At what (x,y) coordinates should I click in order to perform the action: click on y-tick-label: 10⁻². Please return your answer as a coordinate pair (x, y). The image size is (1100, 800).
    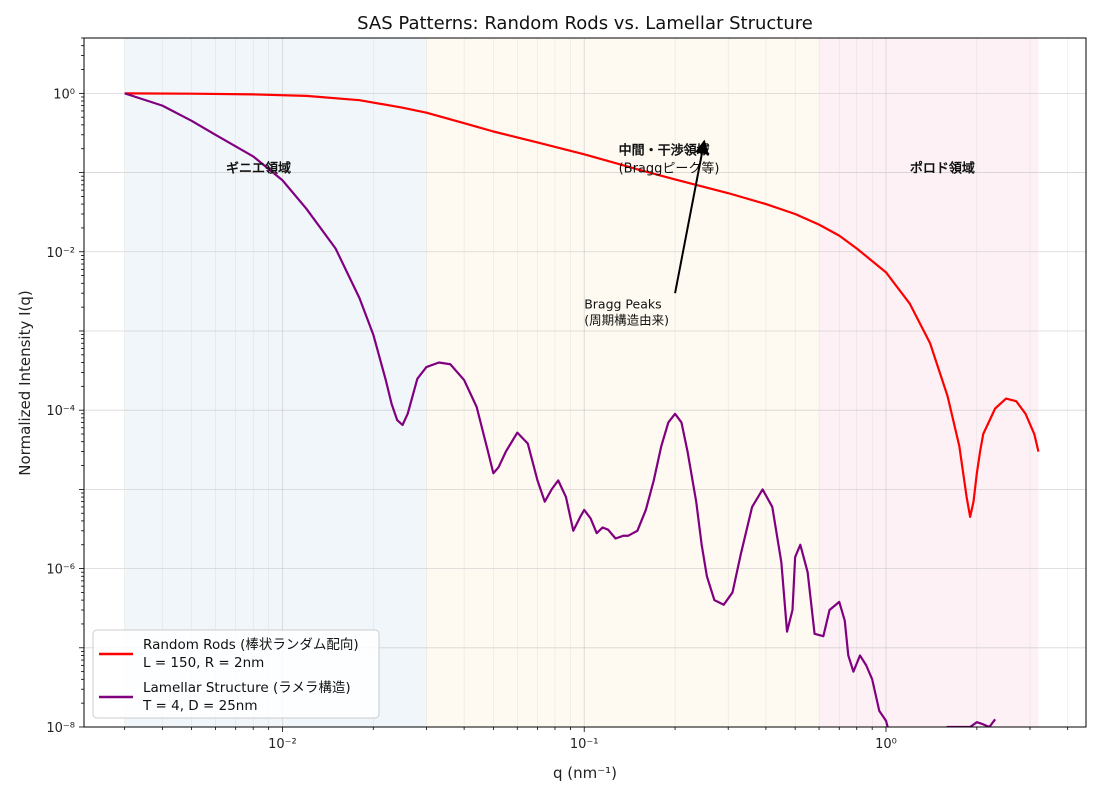
    Looking at the image, I should click on (60, 253).